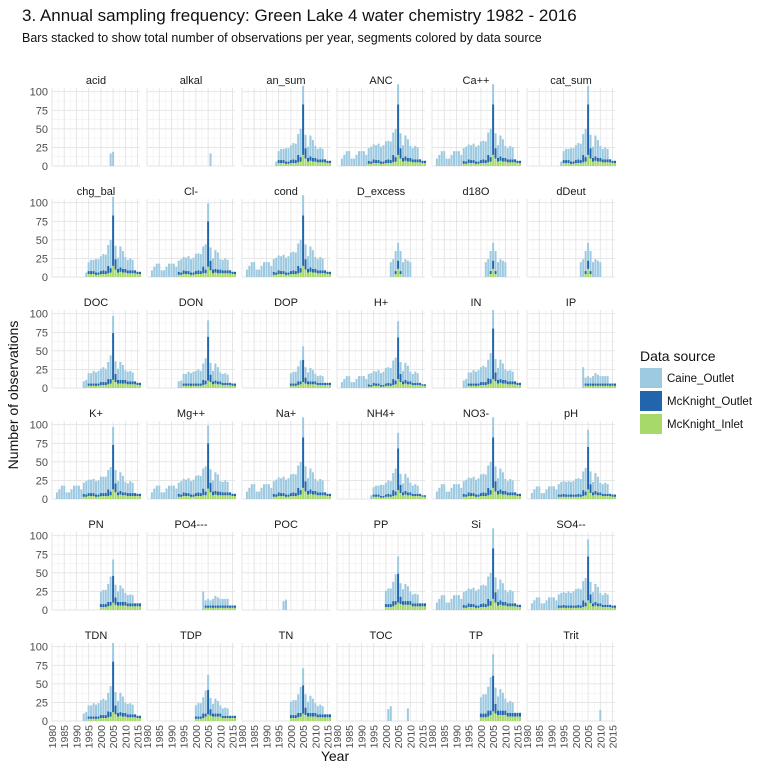 This screenshot has width=768, height=768. I want to click on facet-strip-label: an_sum, so click(285, 81).